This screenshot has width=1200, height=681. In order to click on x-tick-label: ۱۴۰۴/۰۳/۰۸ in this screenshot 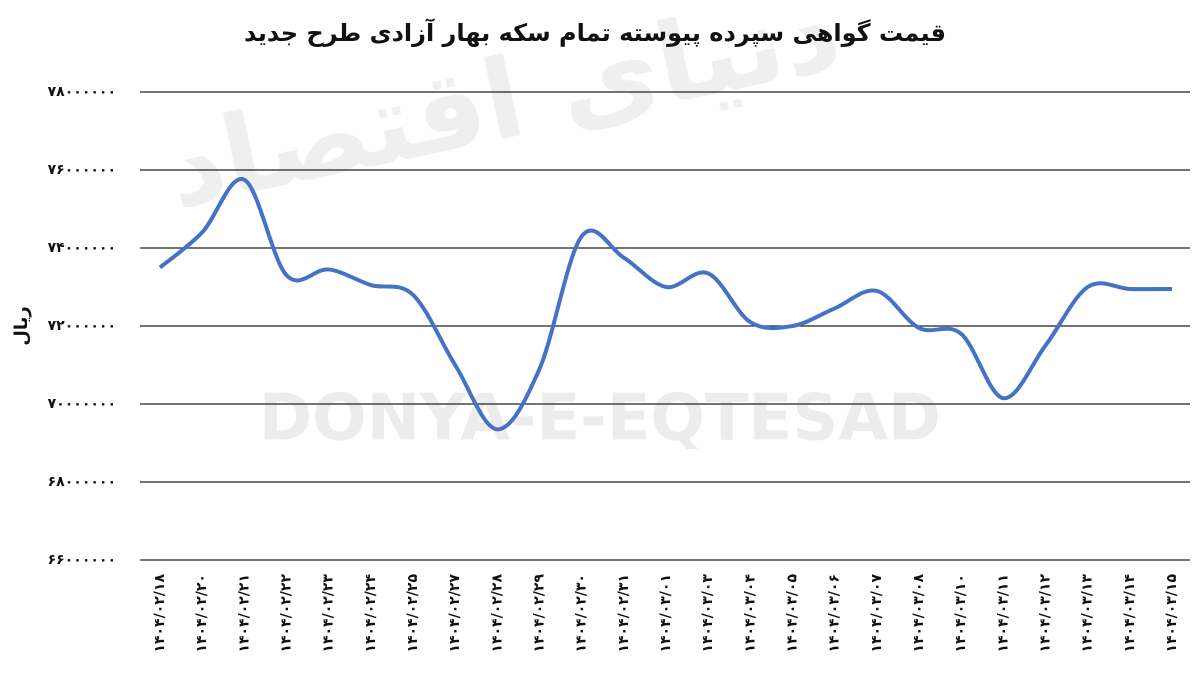, I will do `click(919, 613)`.